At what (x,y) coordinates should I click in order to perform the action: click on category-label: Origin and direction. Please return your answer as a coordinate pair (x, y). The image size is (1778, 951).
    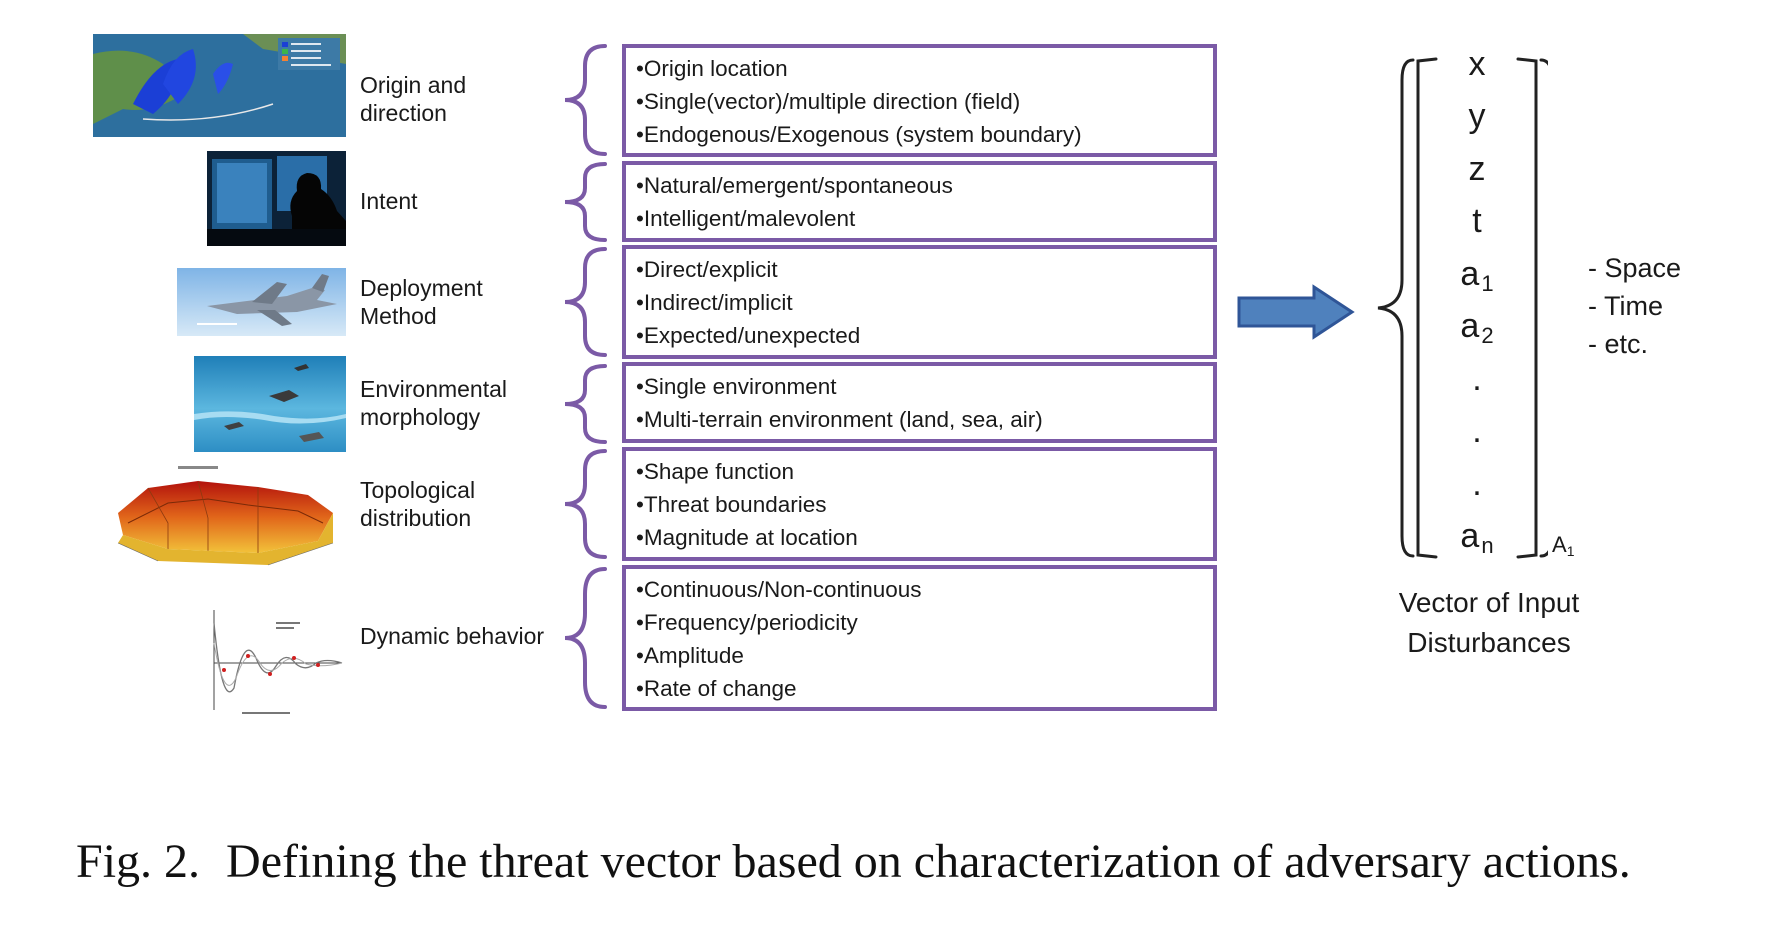
    Looking at the image, I should click on (413, 99).